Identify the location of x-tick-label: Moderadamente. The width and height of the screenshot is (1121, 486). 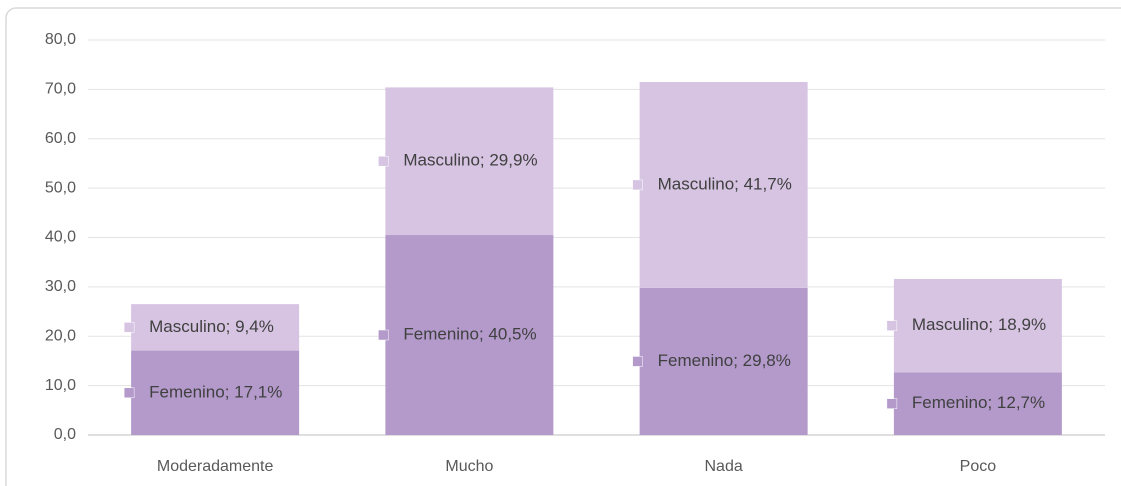
(215, 466).